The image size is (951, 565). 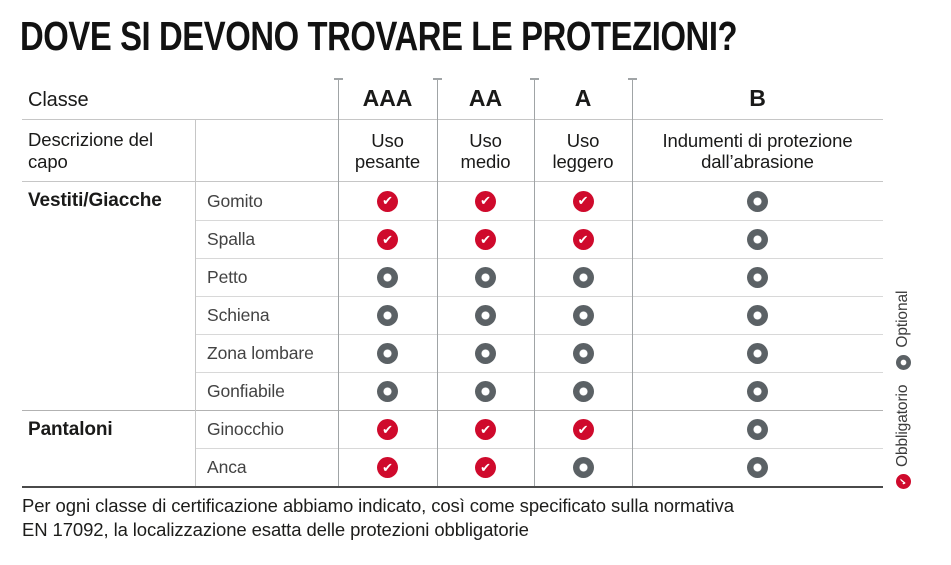 I want to click on table-row: Zona lombare, so click(x=452, y=353).